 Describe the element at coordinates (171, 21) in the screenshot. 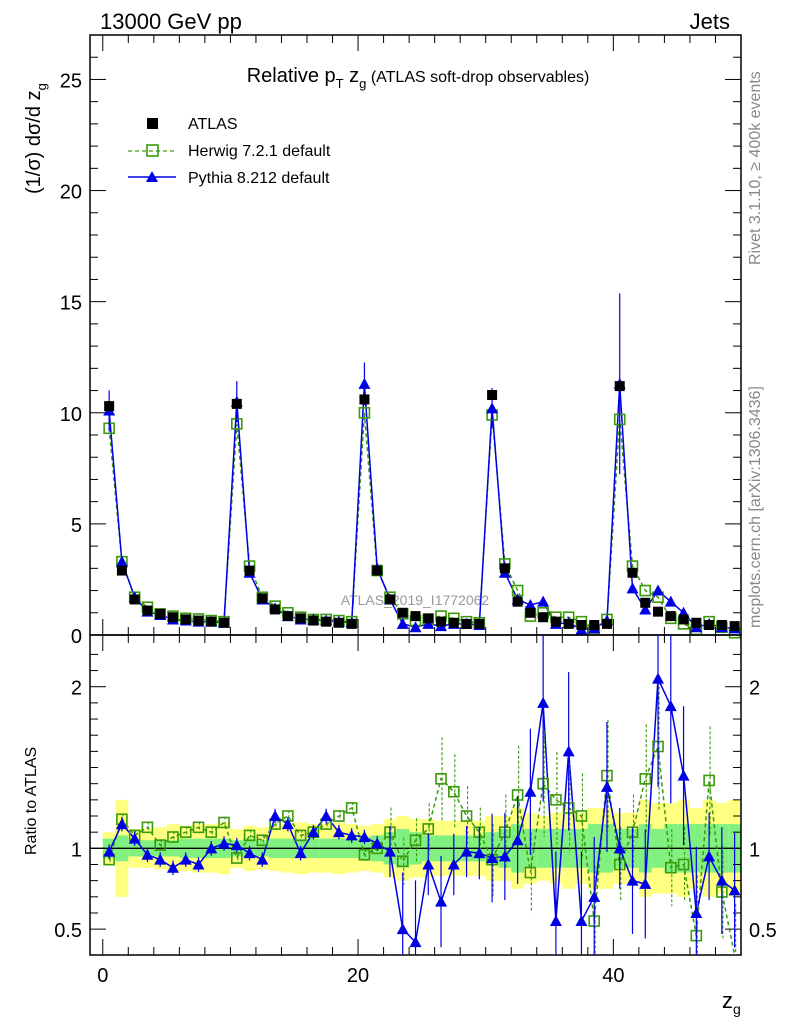

I see `header-left-title: 13000 GeV pp` at that location.